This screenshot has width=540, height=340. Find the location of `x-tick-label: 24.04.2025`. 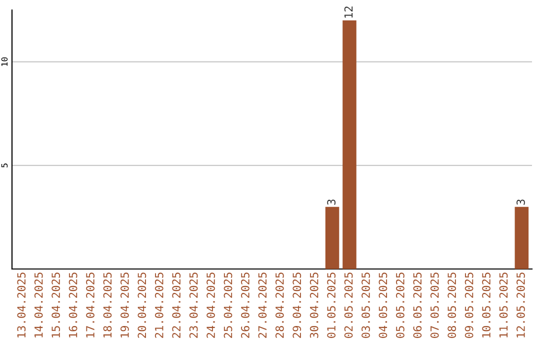

x-tick-label: 24.04.2025 is located at coordinates (210, 305).